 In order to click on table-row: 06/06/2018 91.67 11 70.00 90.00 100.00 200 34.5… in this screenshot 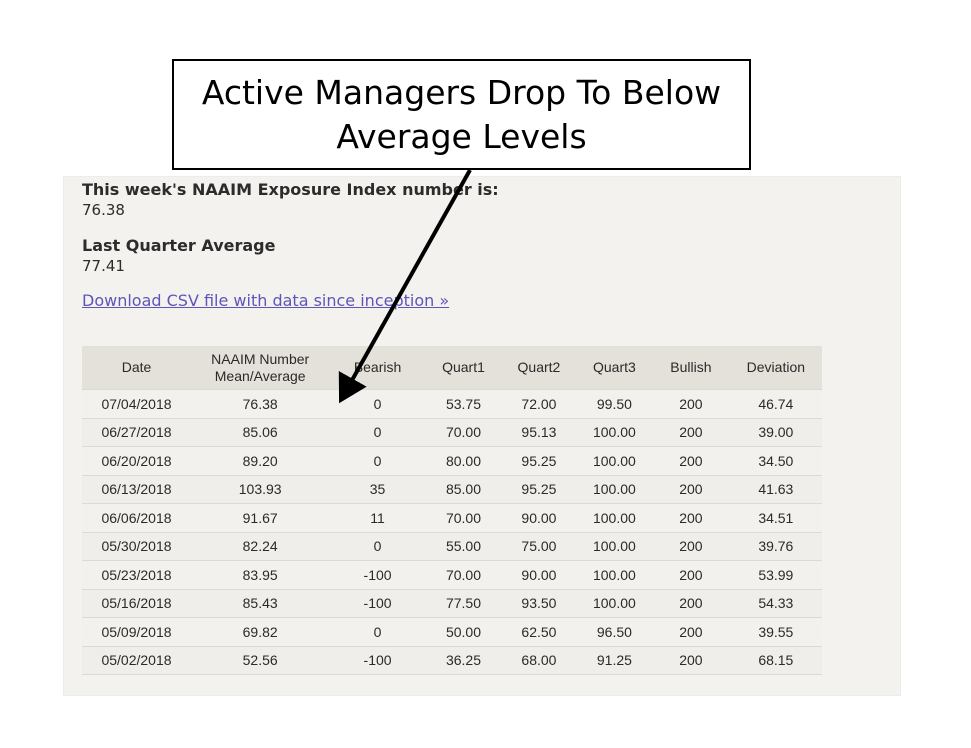, I will do `click(452, 517)`.